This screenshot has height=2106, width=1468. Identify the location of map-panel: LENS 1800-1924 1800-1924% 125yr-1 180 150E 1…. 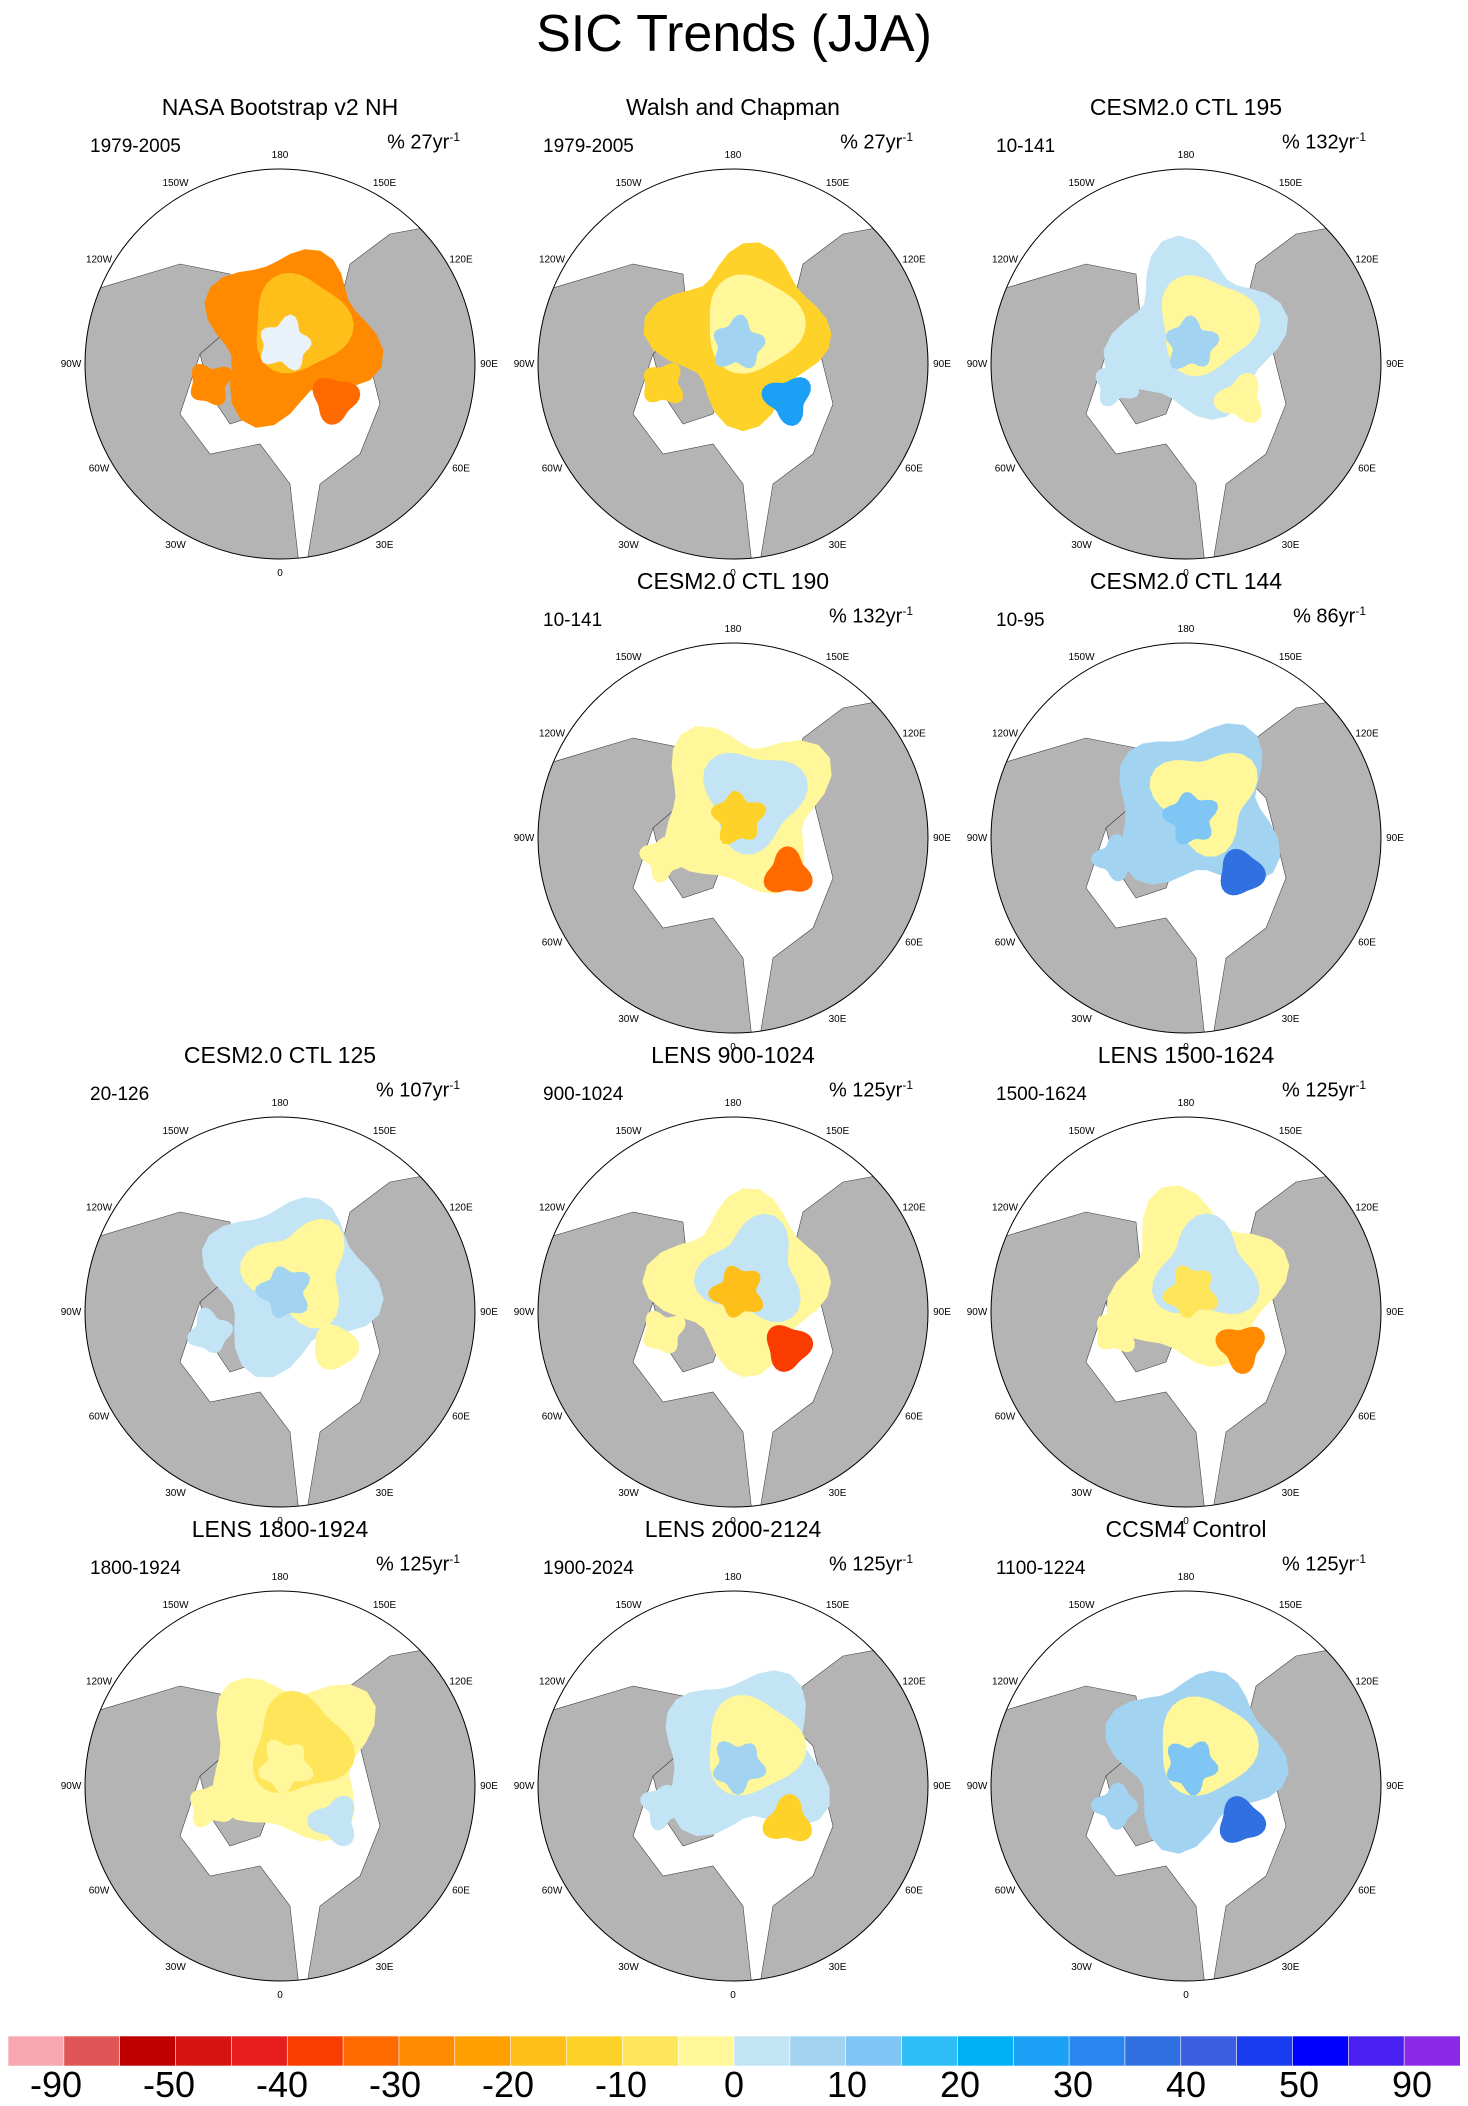
(280, 1758).